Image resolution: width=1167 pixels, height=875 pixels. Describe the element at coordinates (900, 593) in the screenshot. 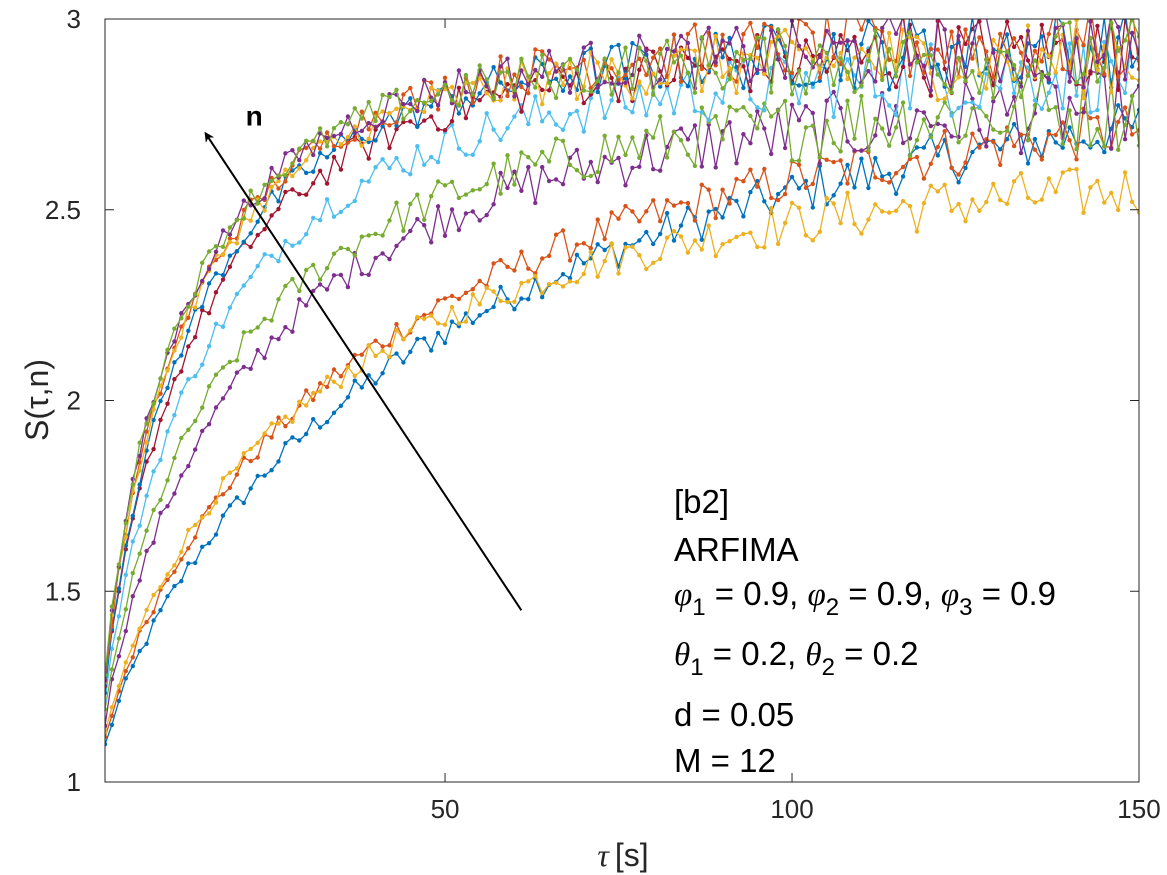

I see `phi-2-value: 0.9` at that location.